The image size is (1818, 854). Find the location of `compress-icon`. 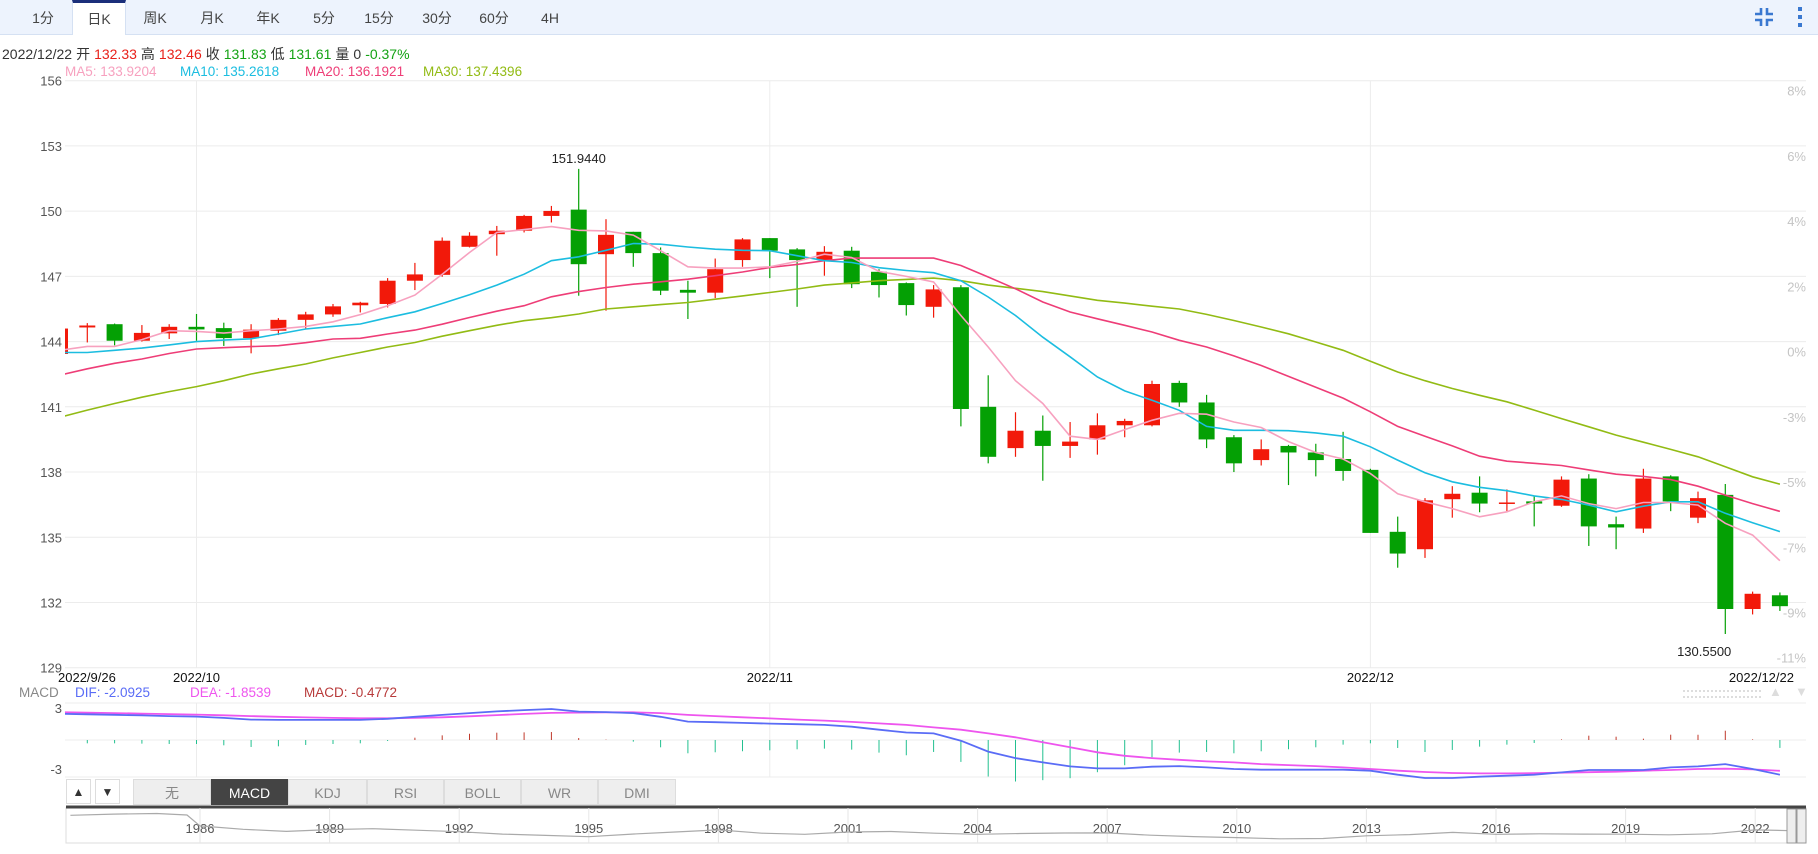

compress-icon is located at coordinates (1764, 17).